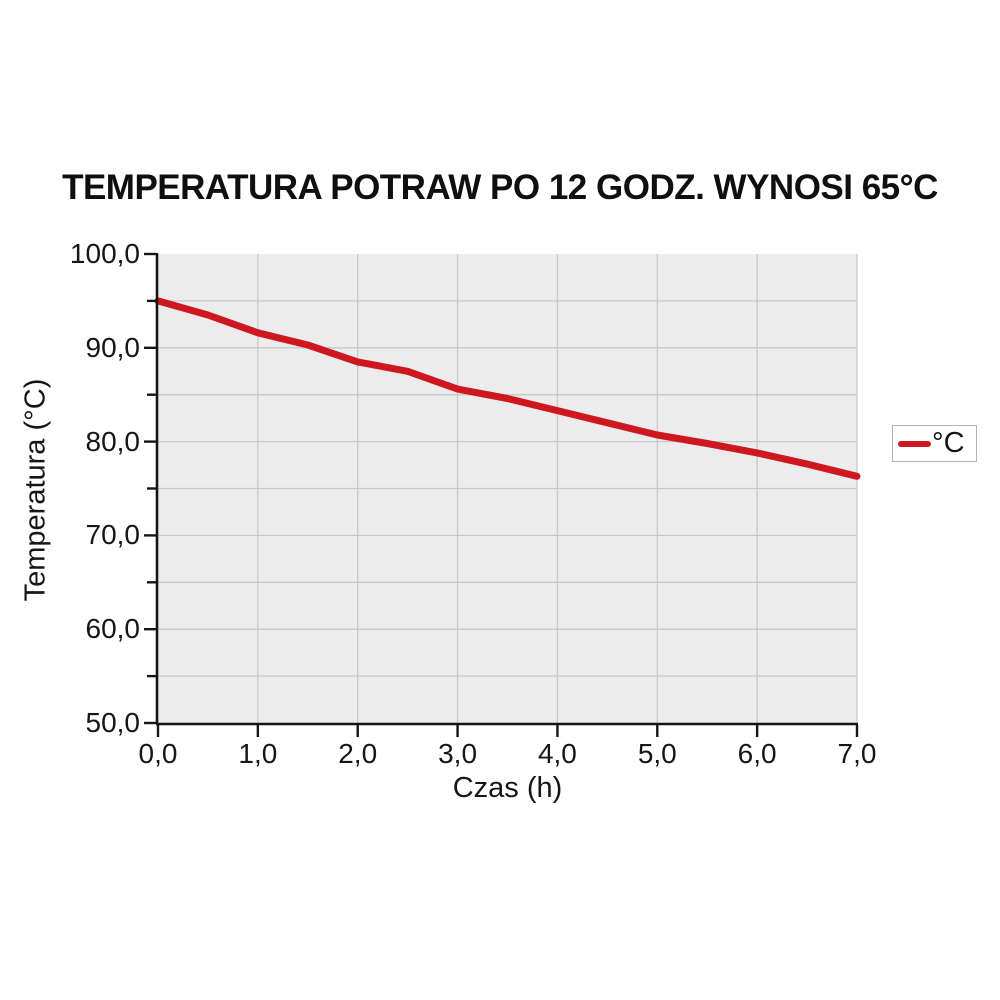 This screenshot has height=1000, width=1000. Describe the element at coordinates (507, 388) in the screenshot. I see `temperature-line` at that location.